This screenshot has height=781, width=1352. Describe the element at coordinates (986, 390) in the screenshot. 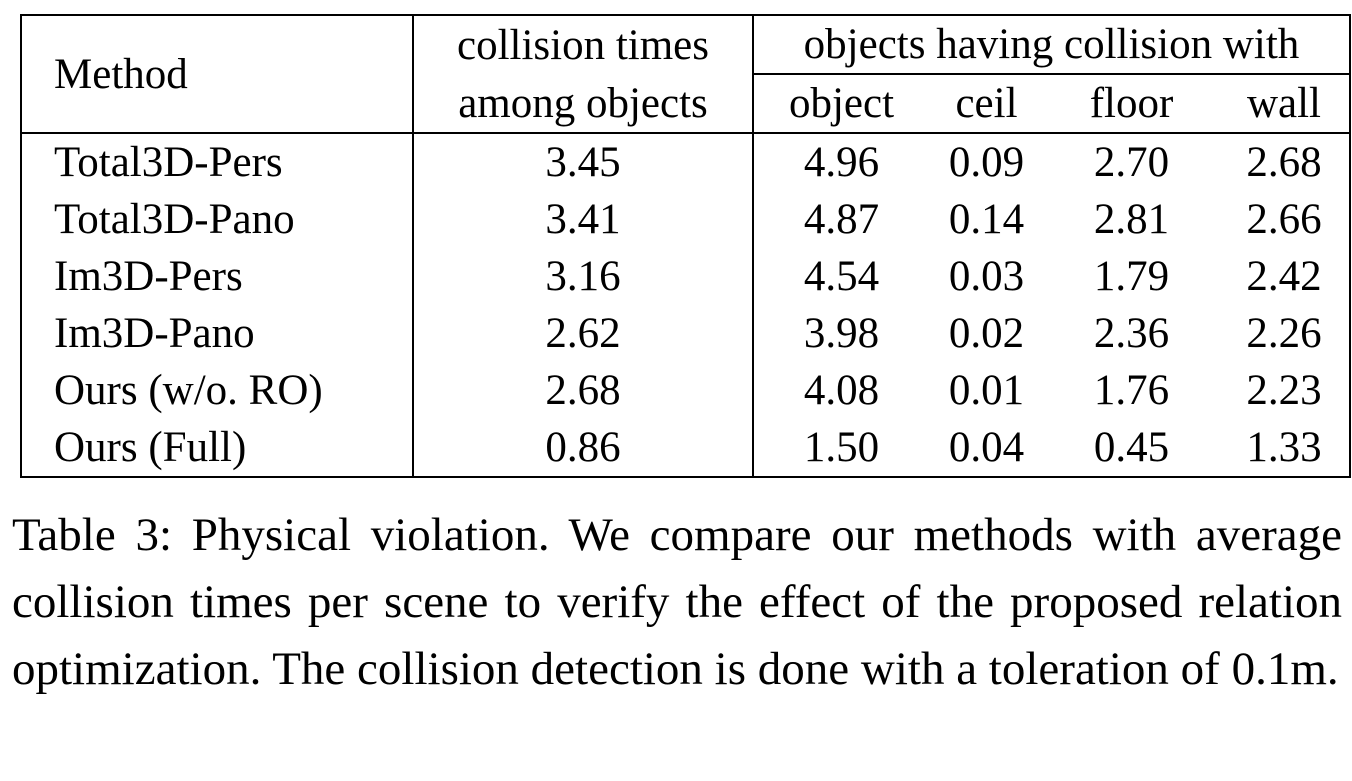

I see `cell-ceil-best: 0.01` at that location.